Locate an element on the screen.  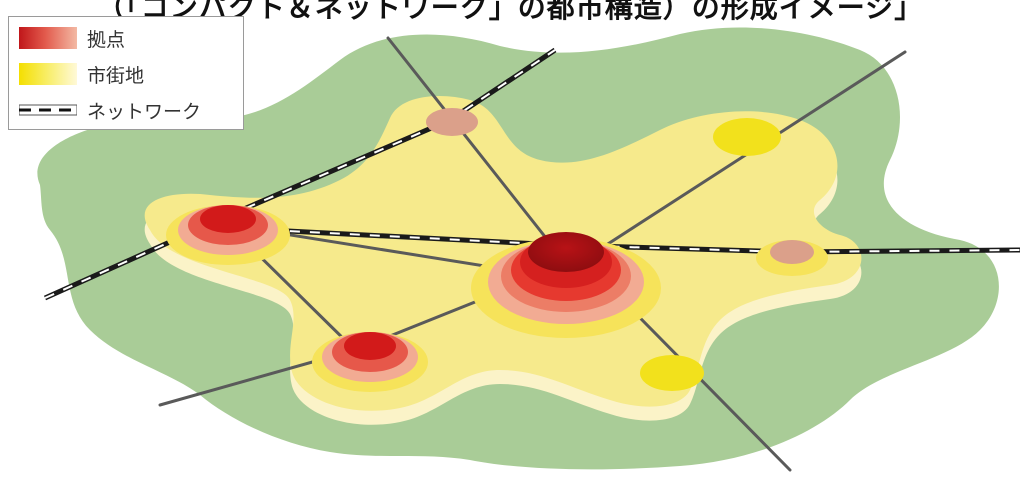
west-hub is located at coordinates (228, 235).